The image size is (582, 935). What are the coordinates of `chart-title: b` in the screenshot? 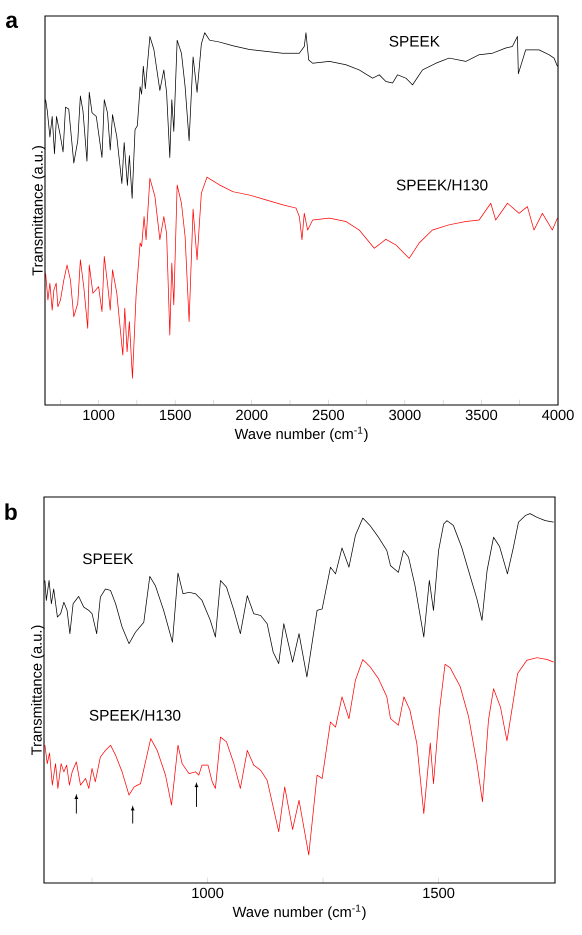 It's located at (11, 511).